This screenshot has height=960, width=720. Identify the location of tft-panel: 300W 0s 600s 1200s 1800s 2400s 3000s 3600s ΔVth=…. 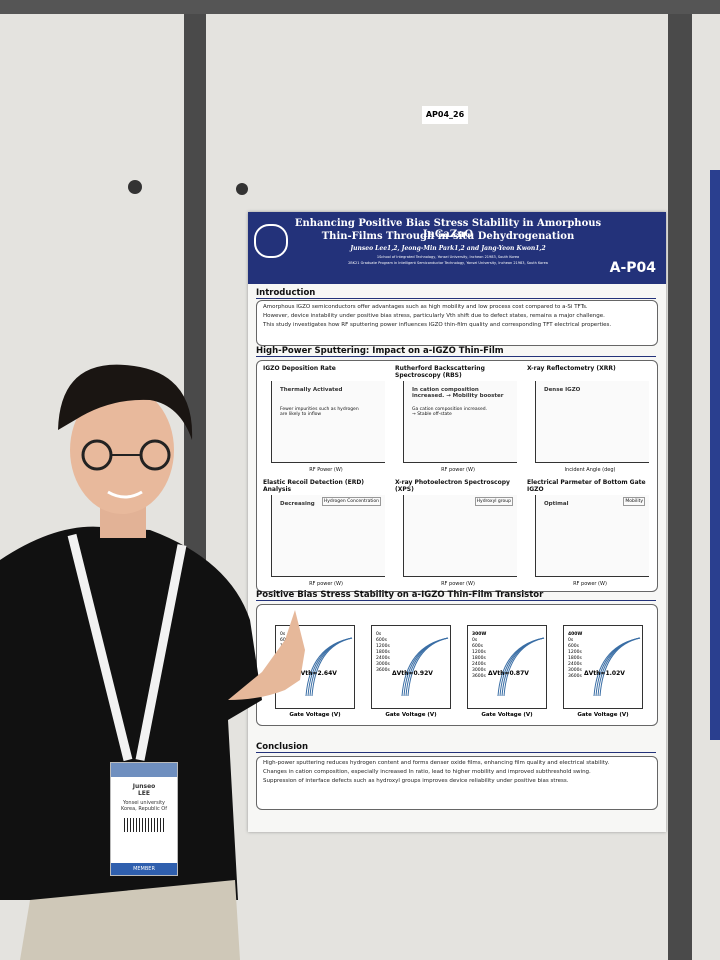
(507, 671).